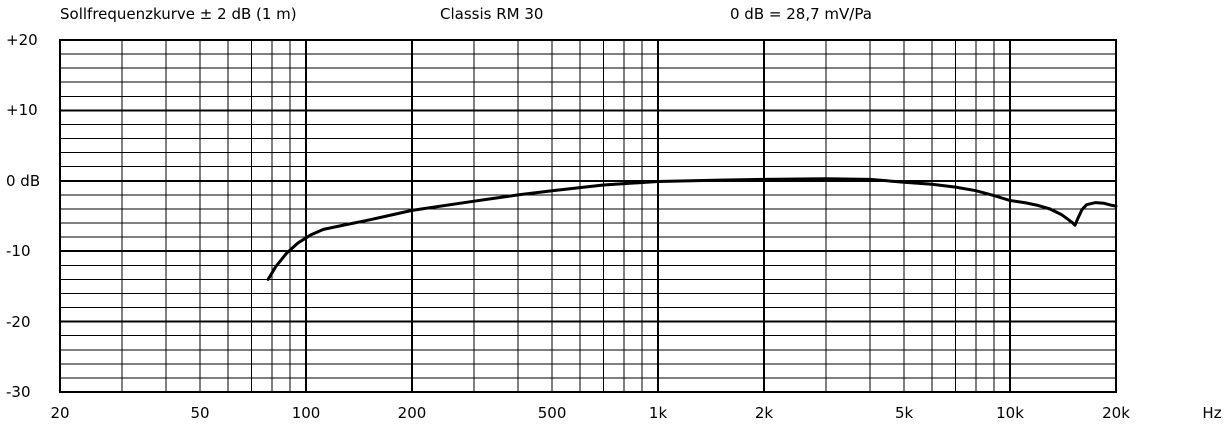 This screenshot has height=429, width=1229. What do you see at coordinates (552, 413) in the screenshot?
I see `x-tick-label: 500` at bounding box center [552, 413].